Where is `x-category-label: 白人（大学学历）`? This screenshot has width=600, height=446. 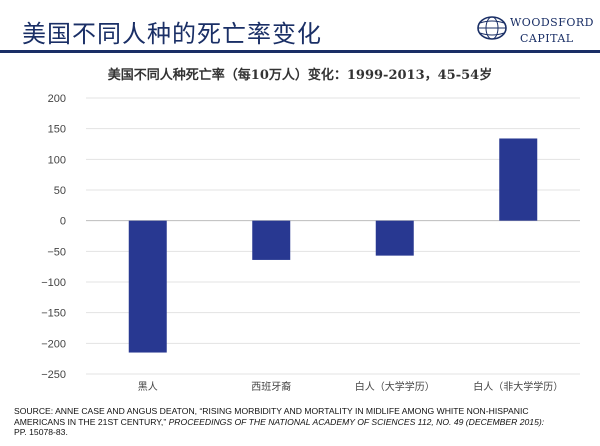
x-category-label: 白人（大学学历） is located at coordinates (395, 386).